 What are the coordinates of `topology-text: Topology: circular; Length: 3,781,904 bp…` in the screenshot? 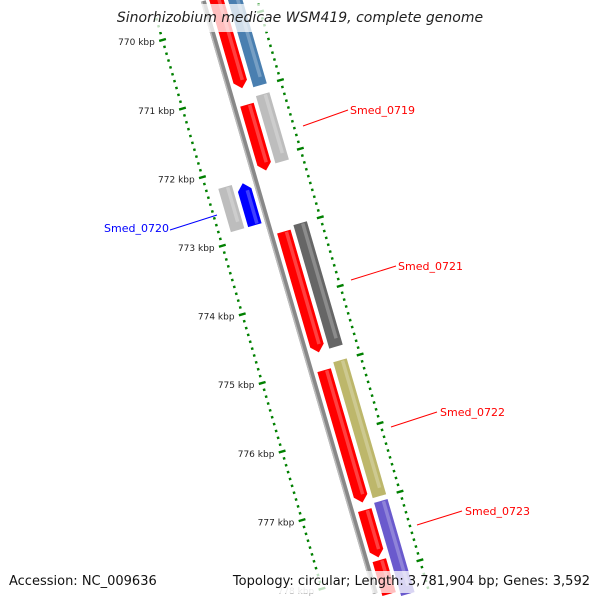 It's located at (411, 581).